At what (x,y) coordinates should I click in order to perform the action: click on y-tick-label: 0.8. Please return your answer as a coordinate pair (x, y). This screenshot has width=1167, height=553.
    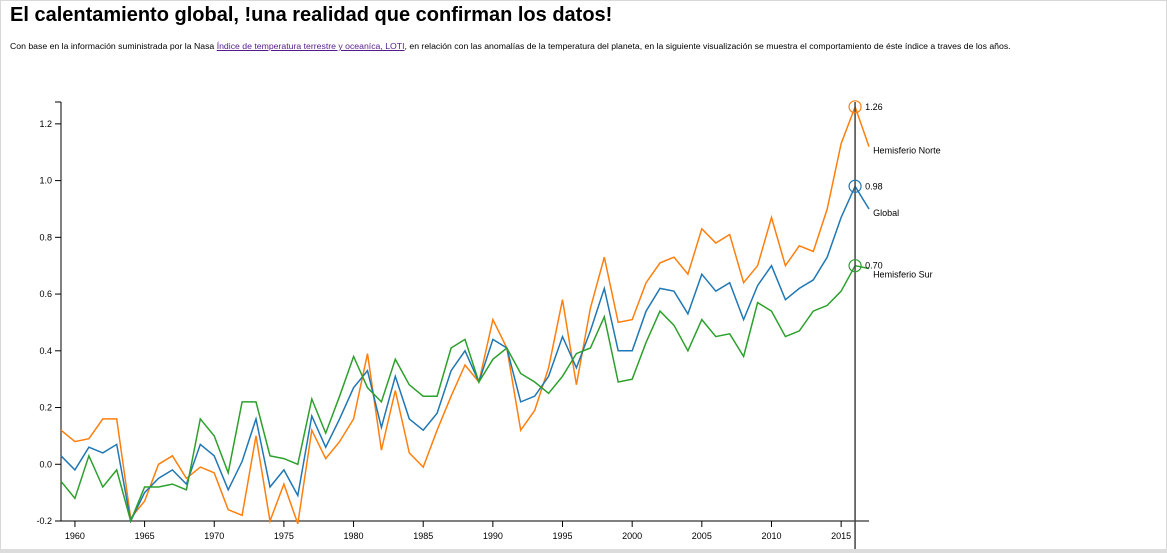
    Looking at the image, I should click on (45, 237).